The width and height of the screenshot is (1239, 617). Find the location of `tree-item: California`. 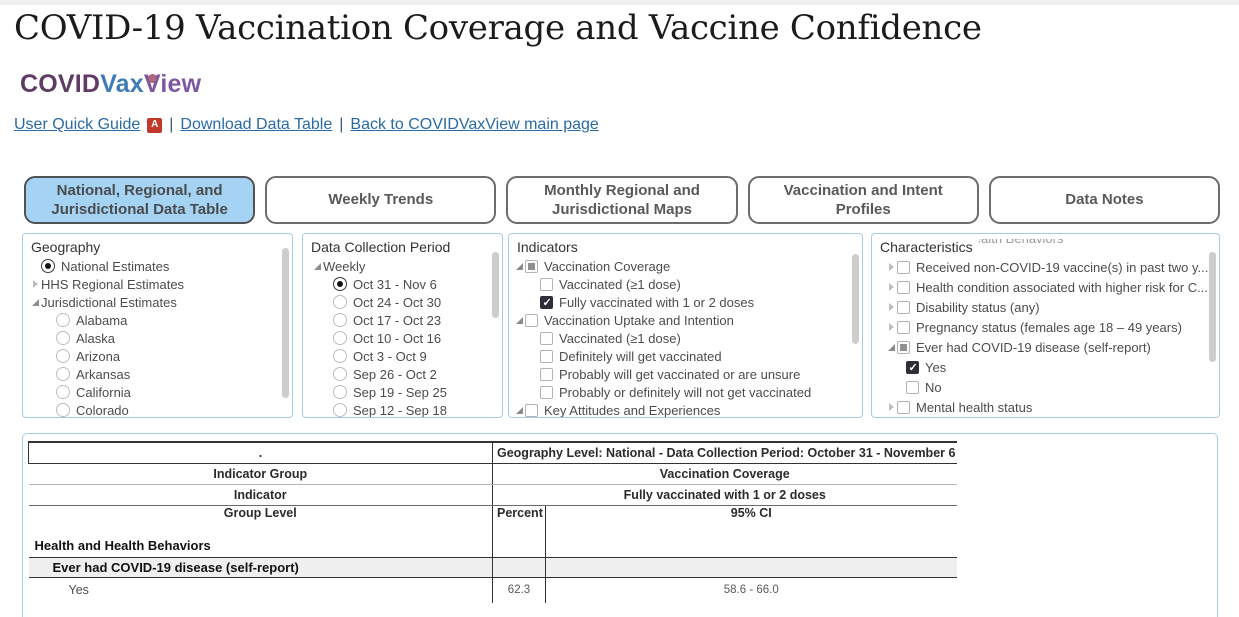

tree-item: California is located at coordinates (157, 392).